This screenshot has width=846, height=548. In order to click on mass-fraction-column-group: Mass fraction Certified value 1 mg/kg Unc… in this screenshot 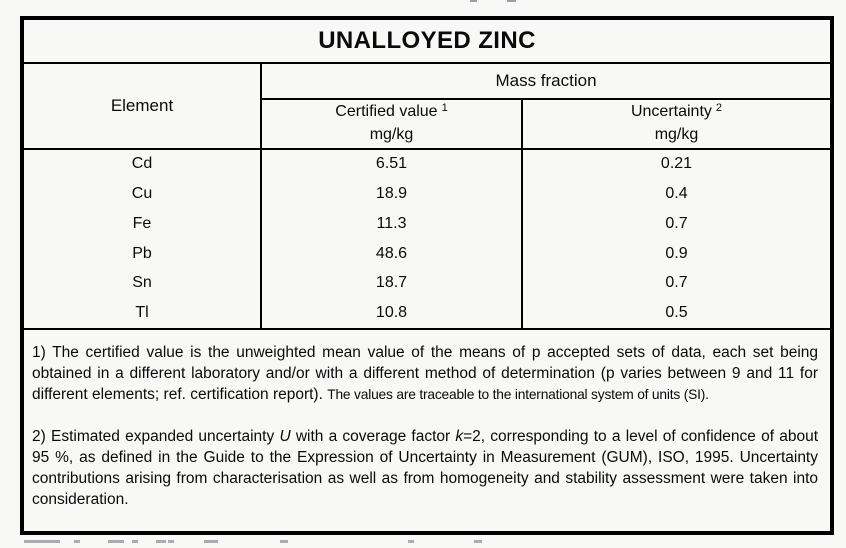, I will do `click(546, 106)`.